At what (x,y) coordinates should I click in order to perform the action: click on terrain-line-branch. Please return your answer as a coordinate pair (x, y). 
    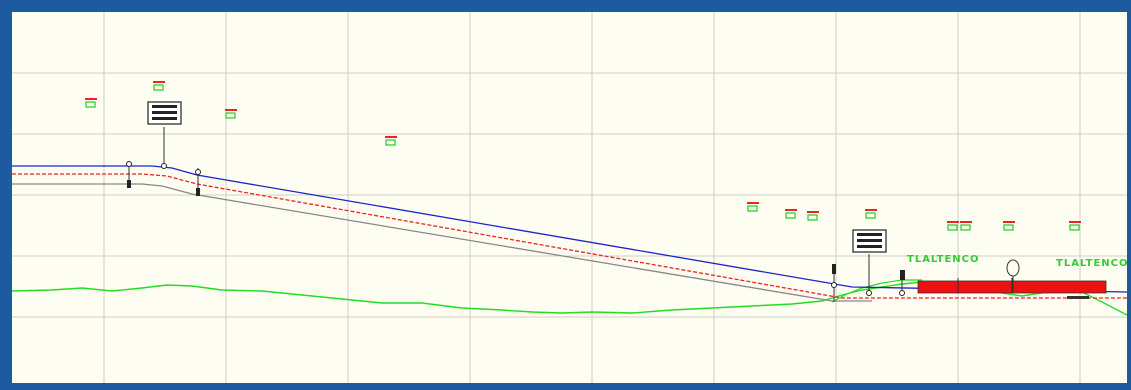
    Looking at the image, I should click on (876, 291).